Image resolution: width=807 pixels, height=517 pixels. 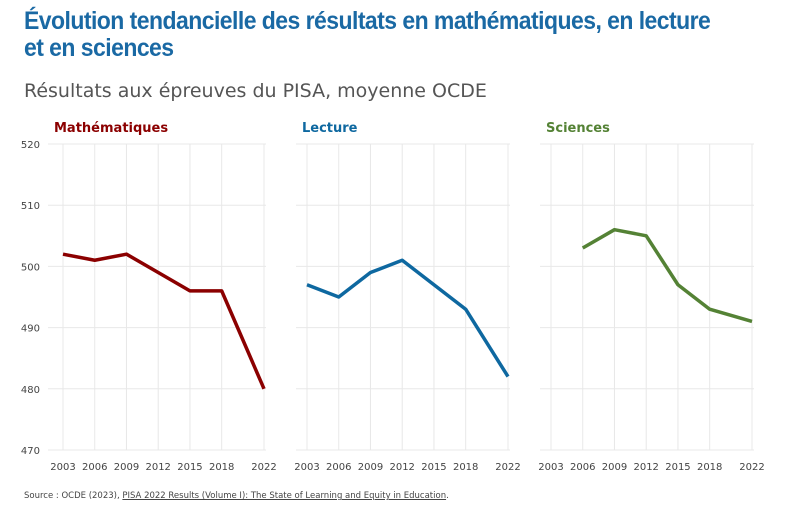 I want to click on panel-title: Lecture, so click(x=330, y=128).